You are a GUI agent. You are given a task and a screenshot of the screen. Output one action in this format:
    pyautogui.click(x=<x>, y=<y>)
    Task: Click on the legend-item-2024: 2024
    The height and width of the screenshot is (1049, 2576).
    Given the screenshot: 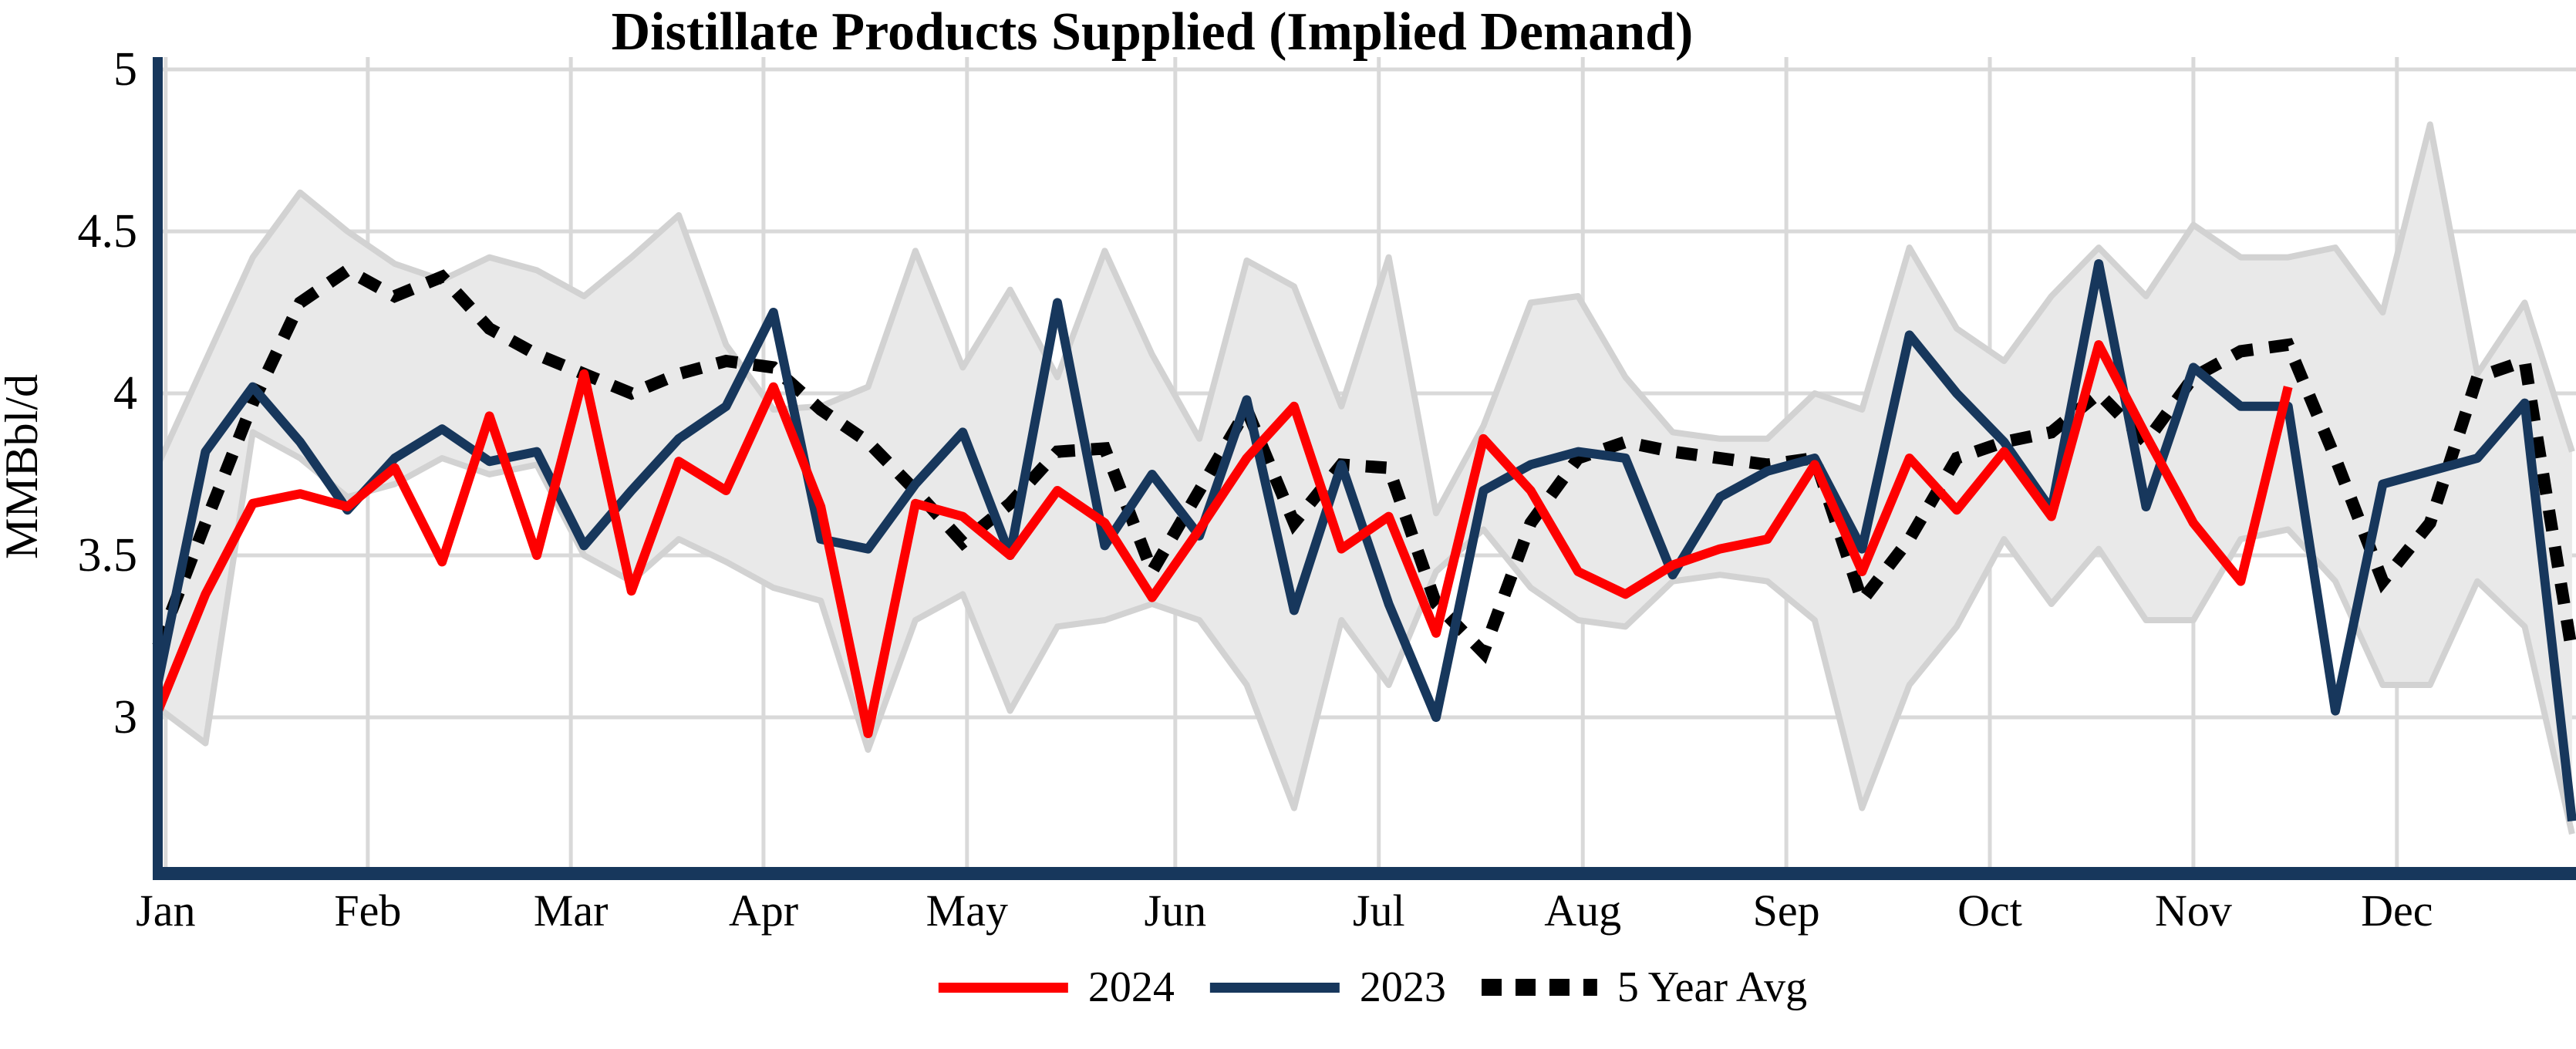 What is the action you would take?
    pyautogui.click(x=1056, y=987)
    